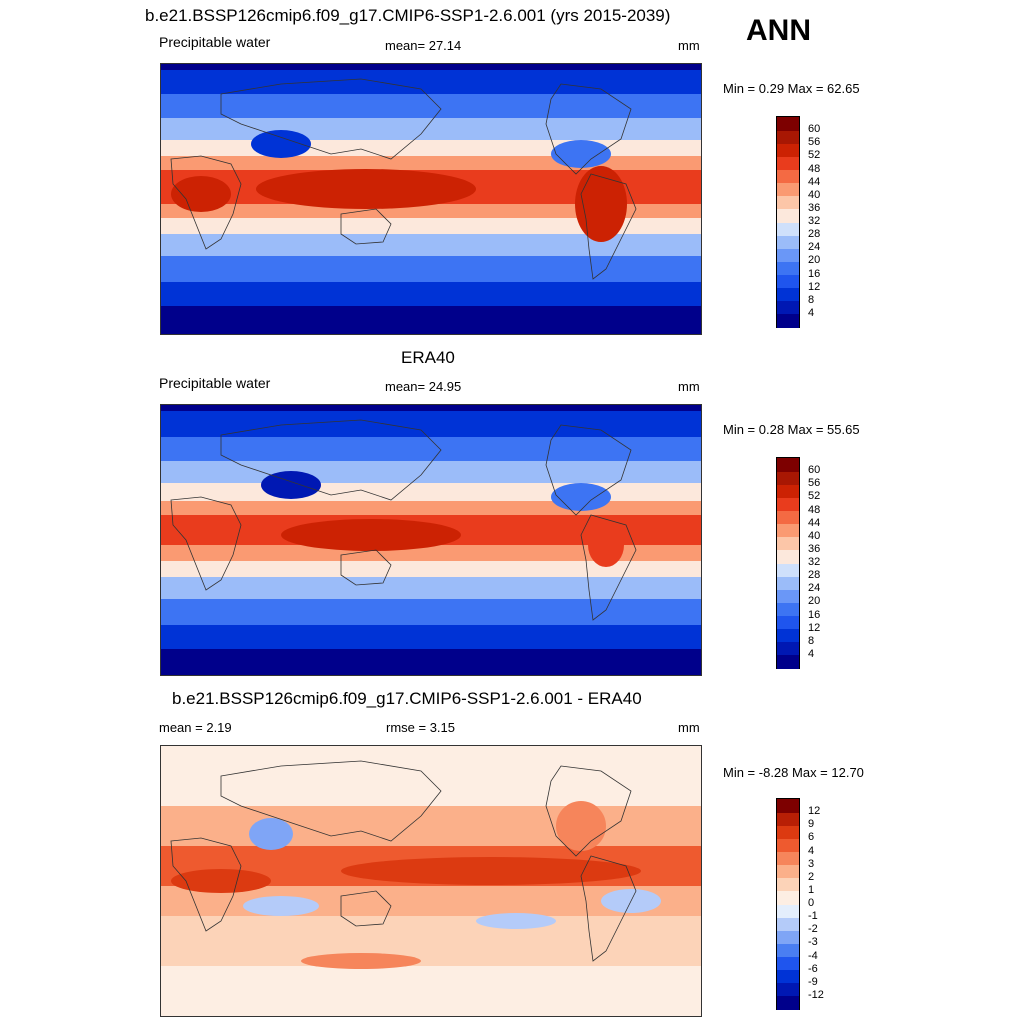 This screenshot has height=1024, width=1024. Describe the element at coordinates (689, 45) in the screenshot. I see `panel1-units-label: mm` at that location.